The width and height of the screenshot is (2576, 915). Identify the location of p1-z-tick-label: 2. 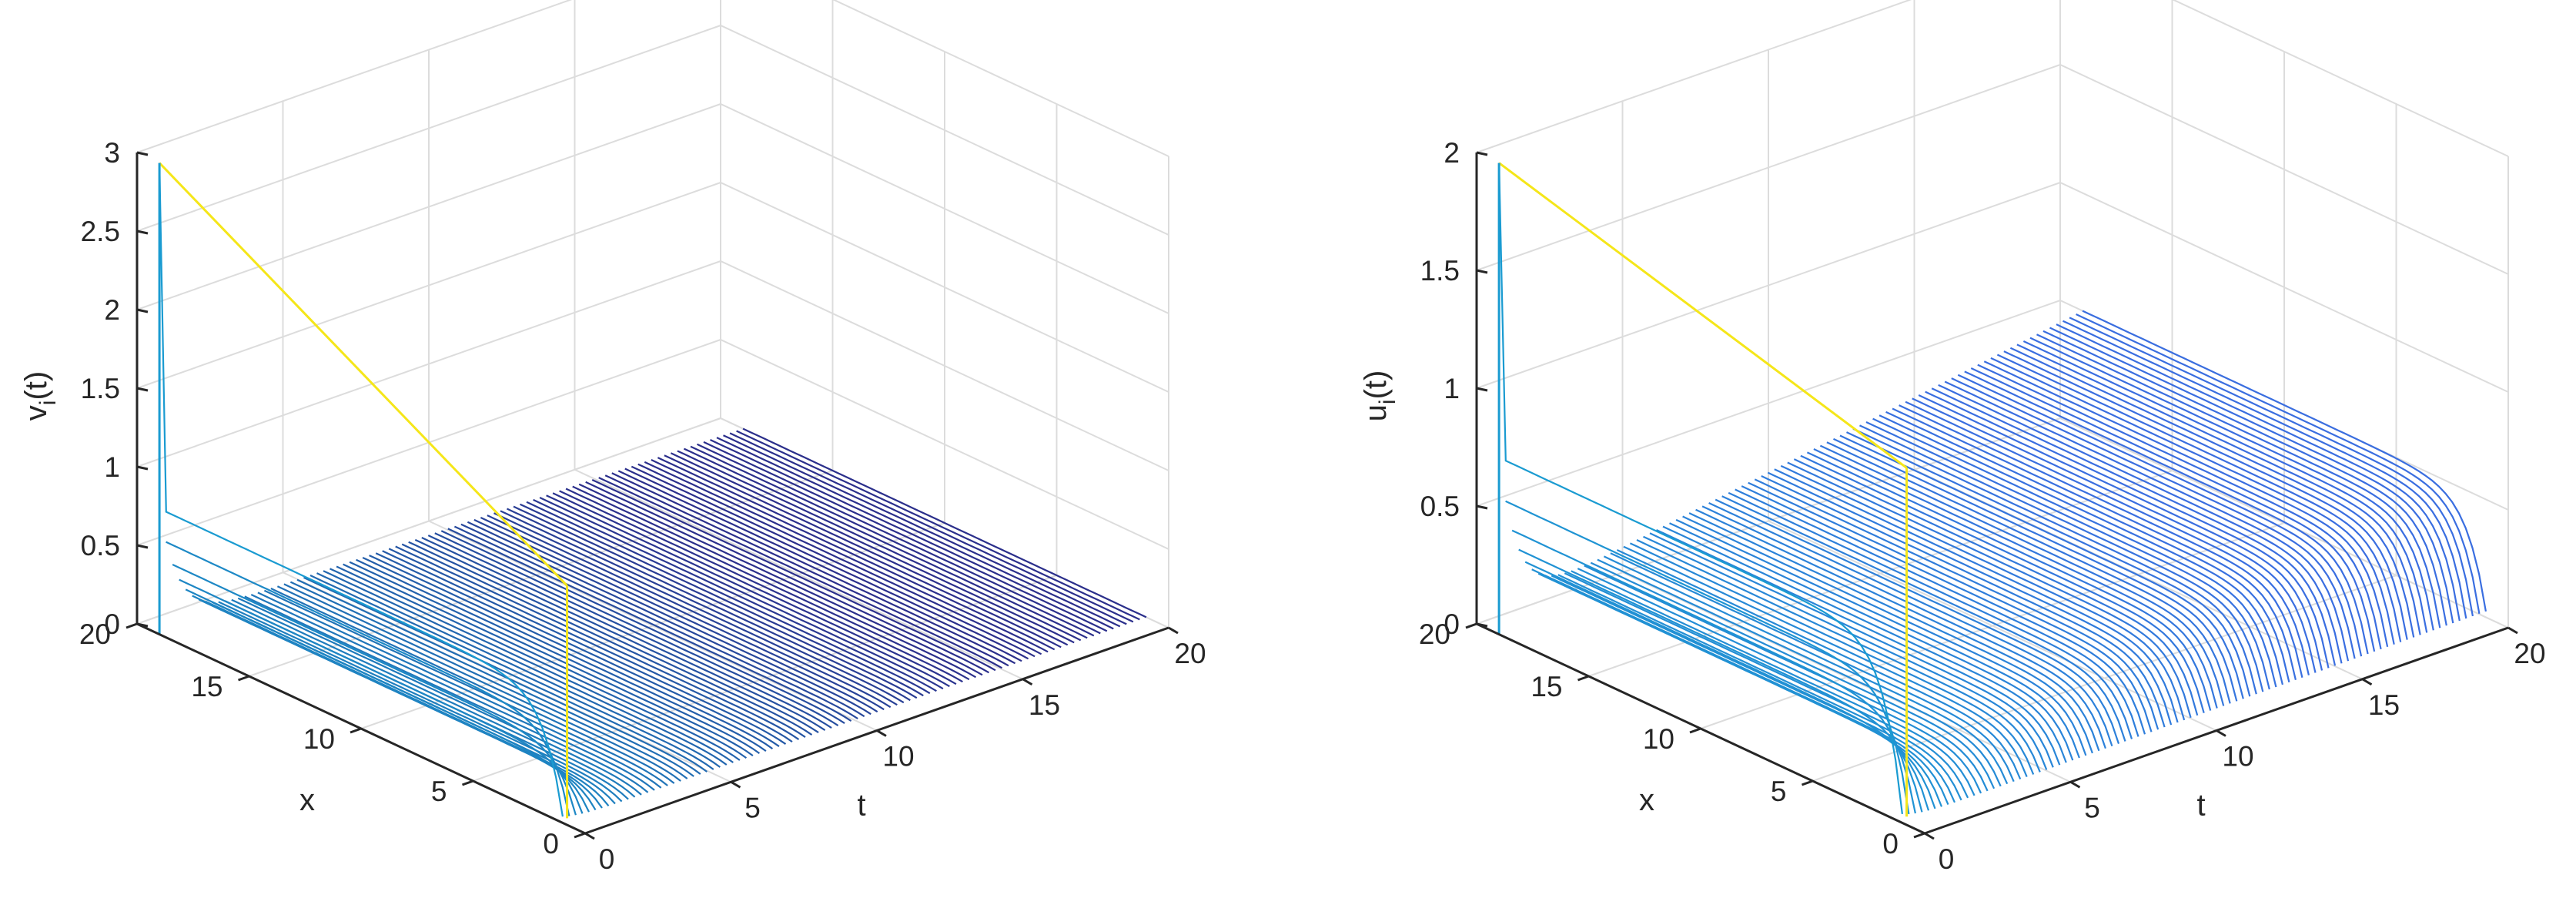
(1452, 153).